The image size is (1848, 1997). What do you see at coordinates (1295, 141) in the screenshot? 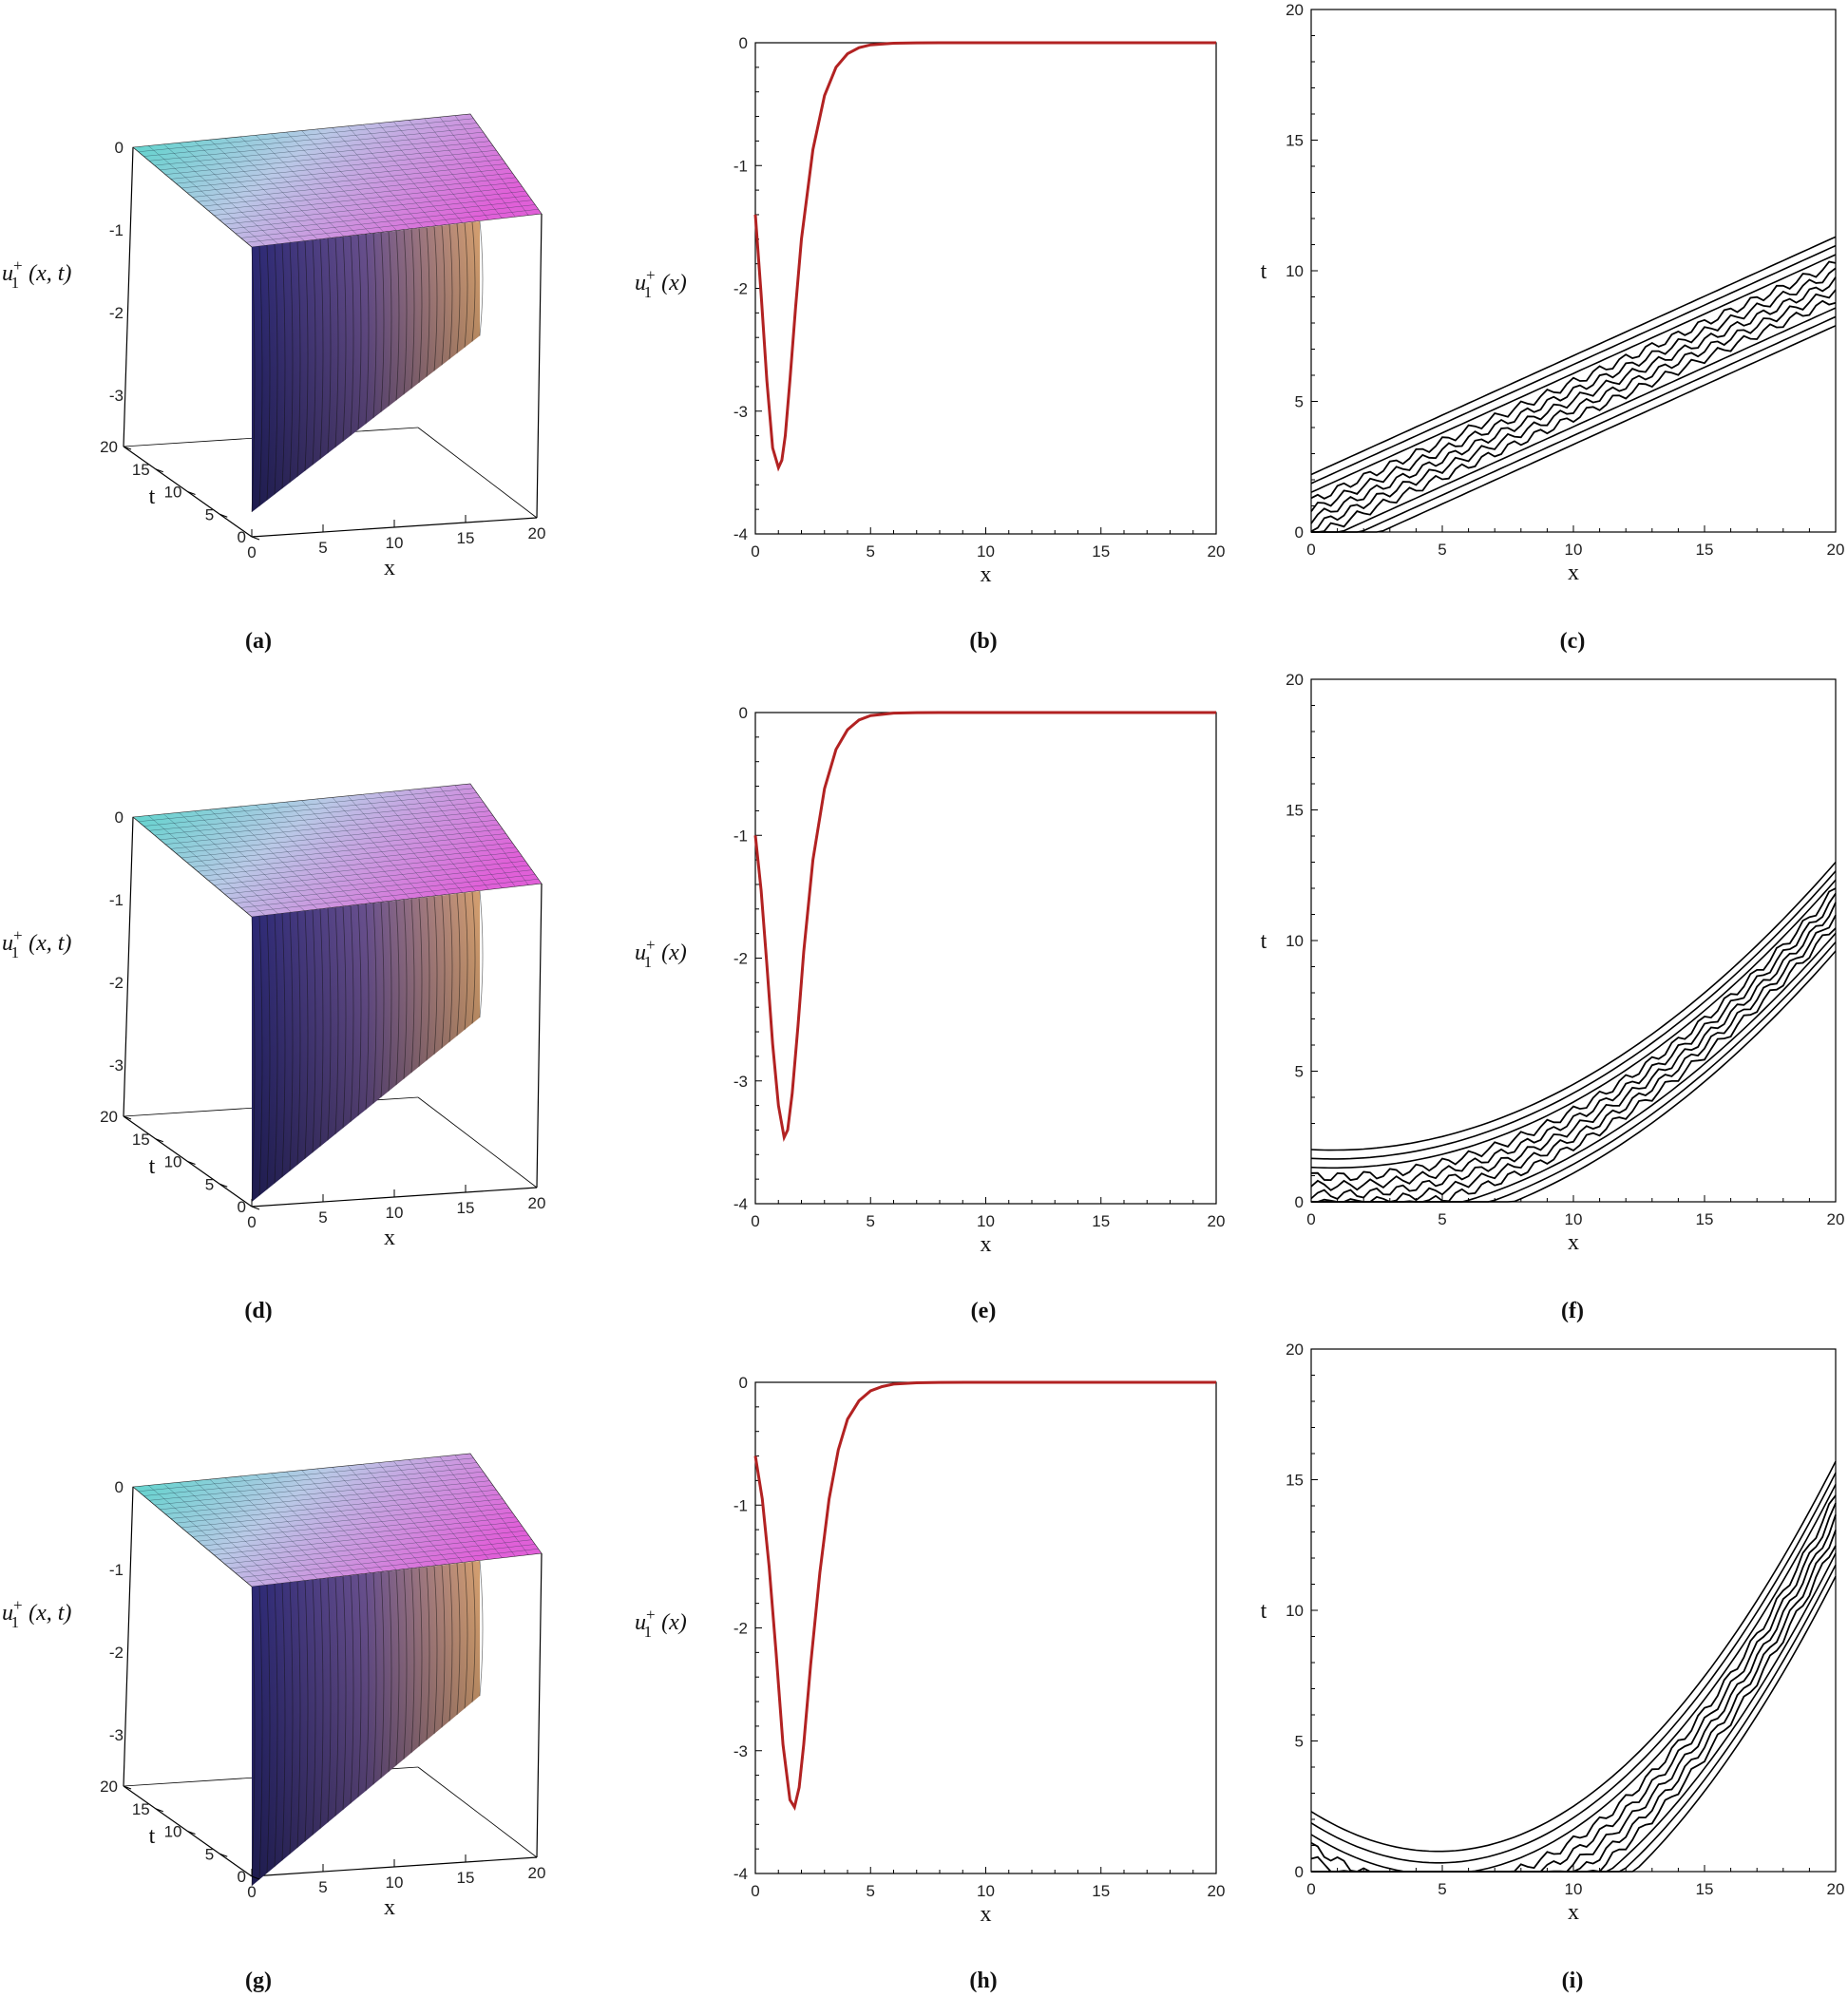
I see `y-tick-label: 15` at bounding box center [1295, 141].